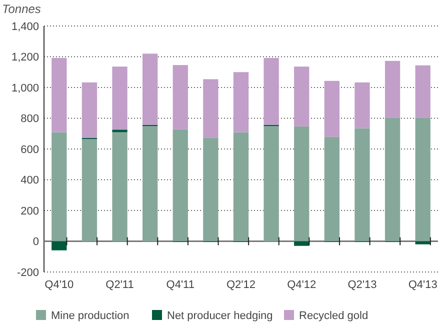 The width and height of the screenshot is (446, 332). Describe the element at coordinates (120, 285) in the screenshot. I see `x-tick-label: Q2'11` at that location.